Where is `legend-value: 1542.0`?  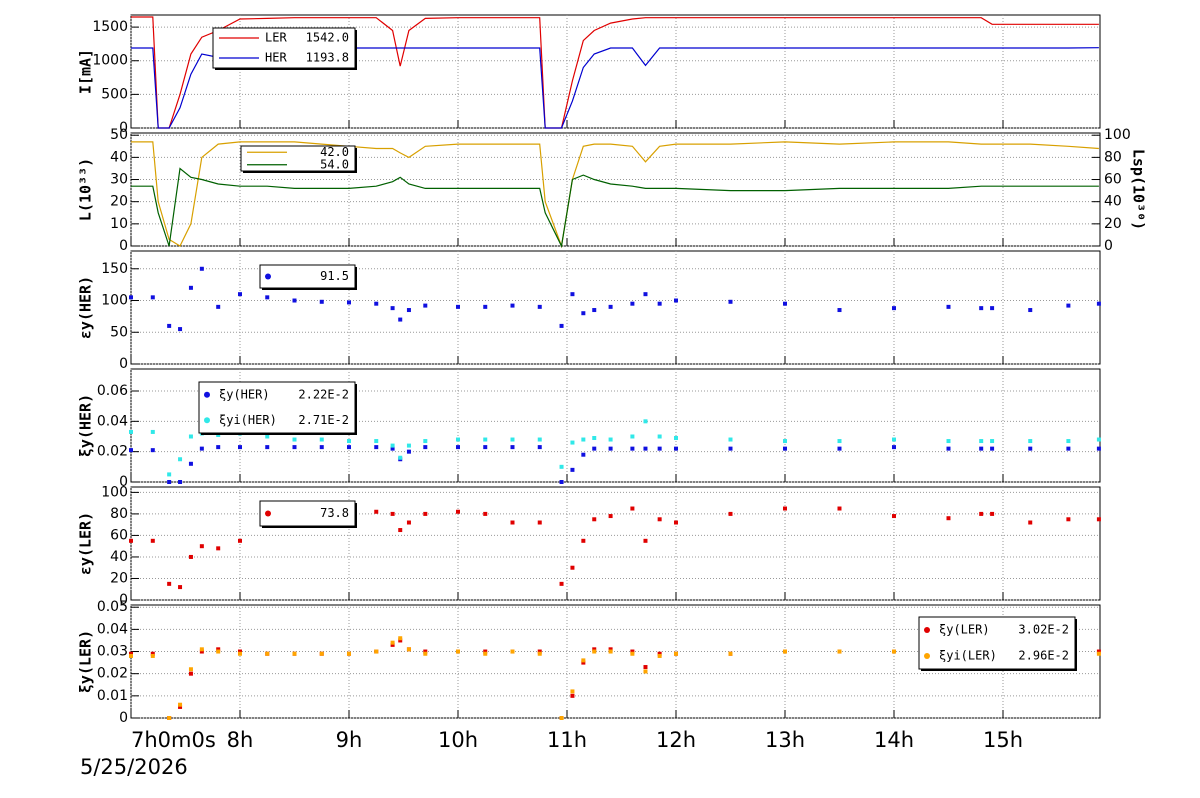
legend-value: 1542.0 is located at coordinates (327, 38).